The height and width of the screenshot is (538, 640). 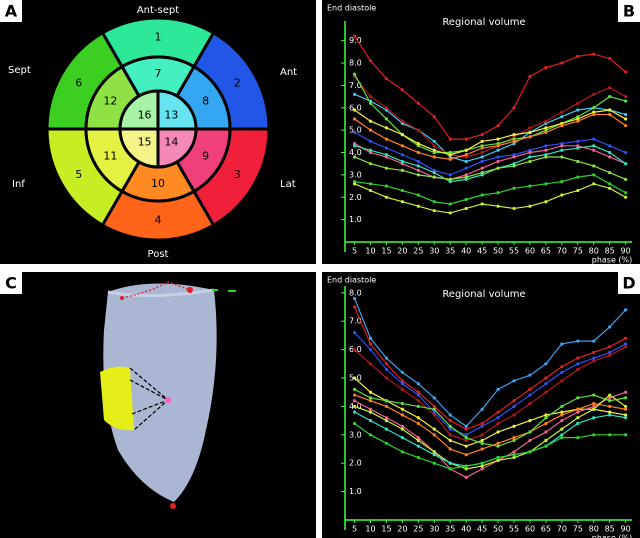 I want to click on direction-label: Lat, so click(x=288, y=184).